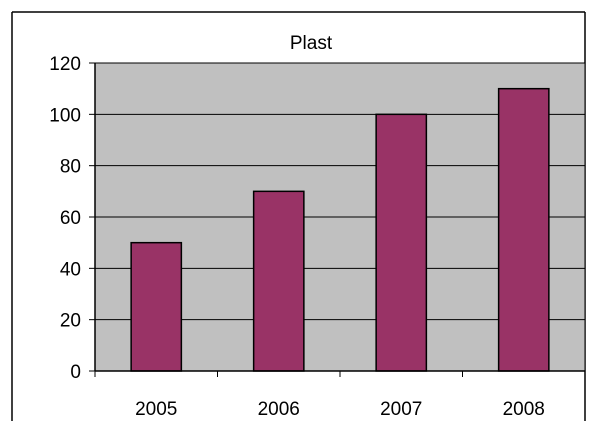 Image resolution: width=600 pixels, height=426 pixels. I want to click on y-tick-labels: 0 20 40 60 80 100 120, so click(65, 218).